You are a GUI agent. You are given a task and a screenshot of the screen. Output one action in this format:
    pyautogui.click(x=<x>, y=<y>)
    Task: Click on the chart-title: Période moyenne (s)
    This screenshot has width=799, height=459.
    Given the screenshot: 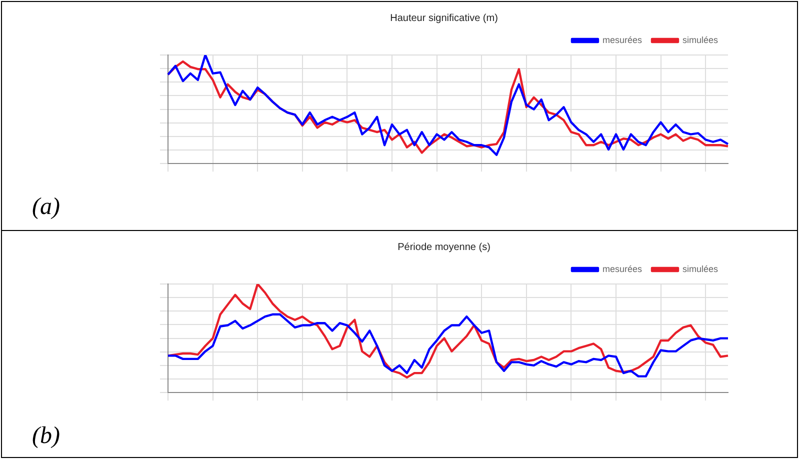 What is the action you would take?
    pyautogui.click(x=444, y=247)
    